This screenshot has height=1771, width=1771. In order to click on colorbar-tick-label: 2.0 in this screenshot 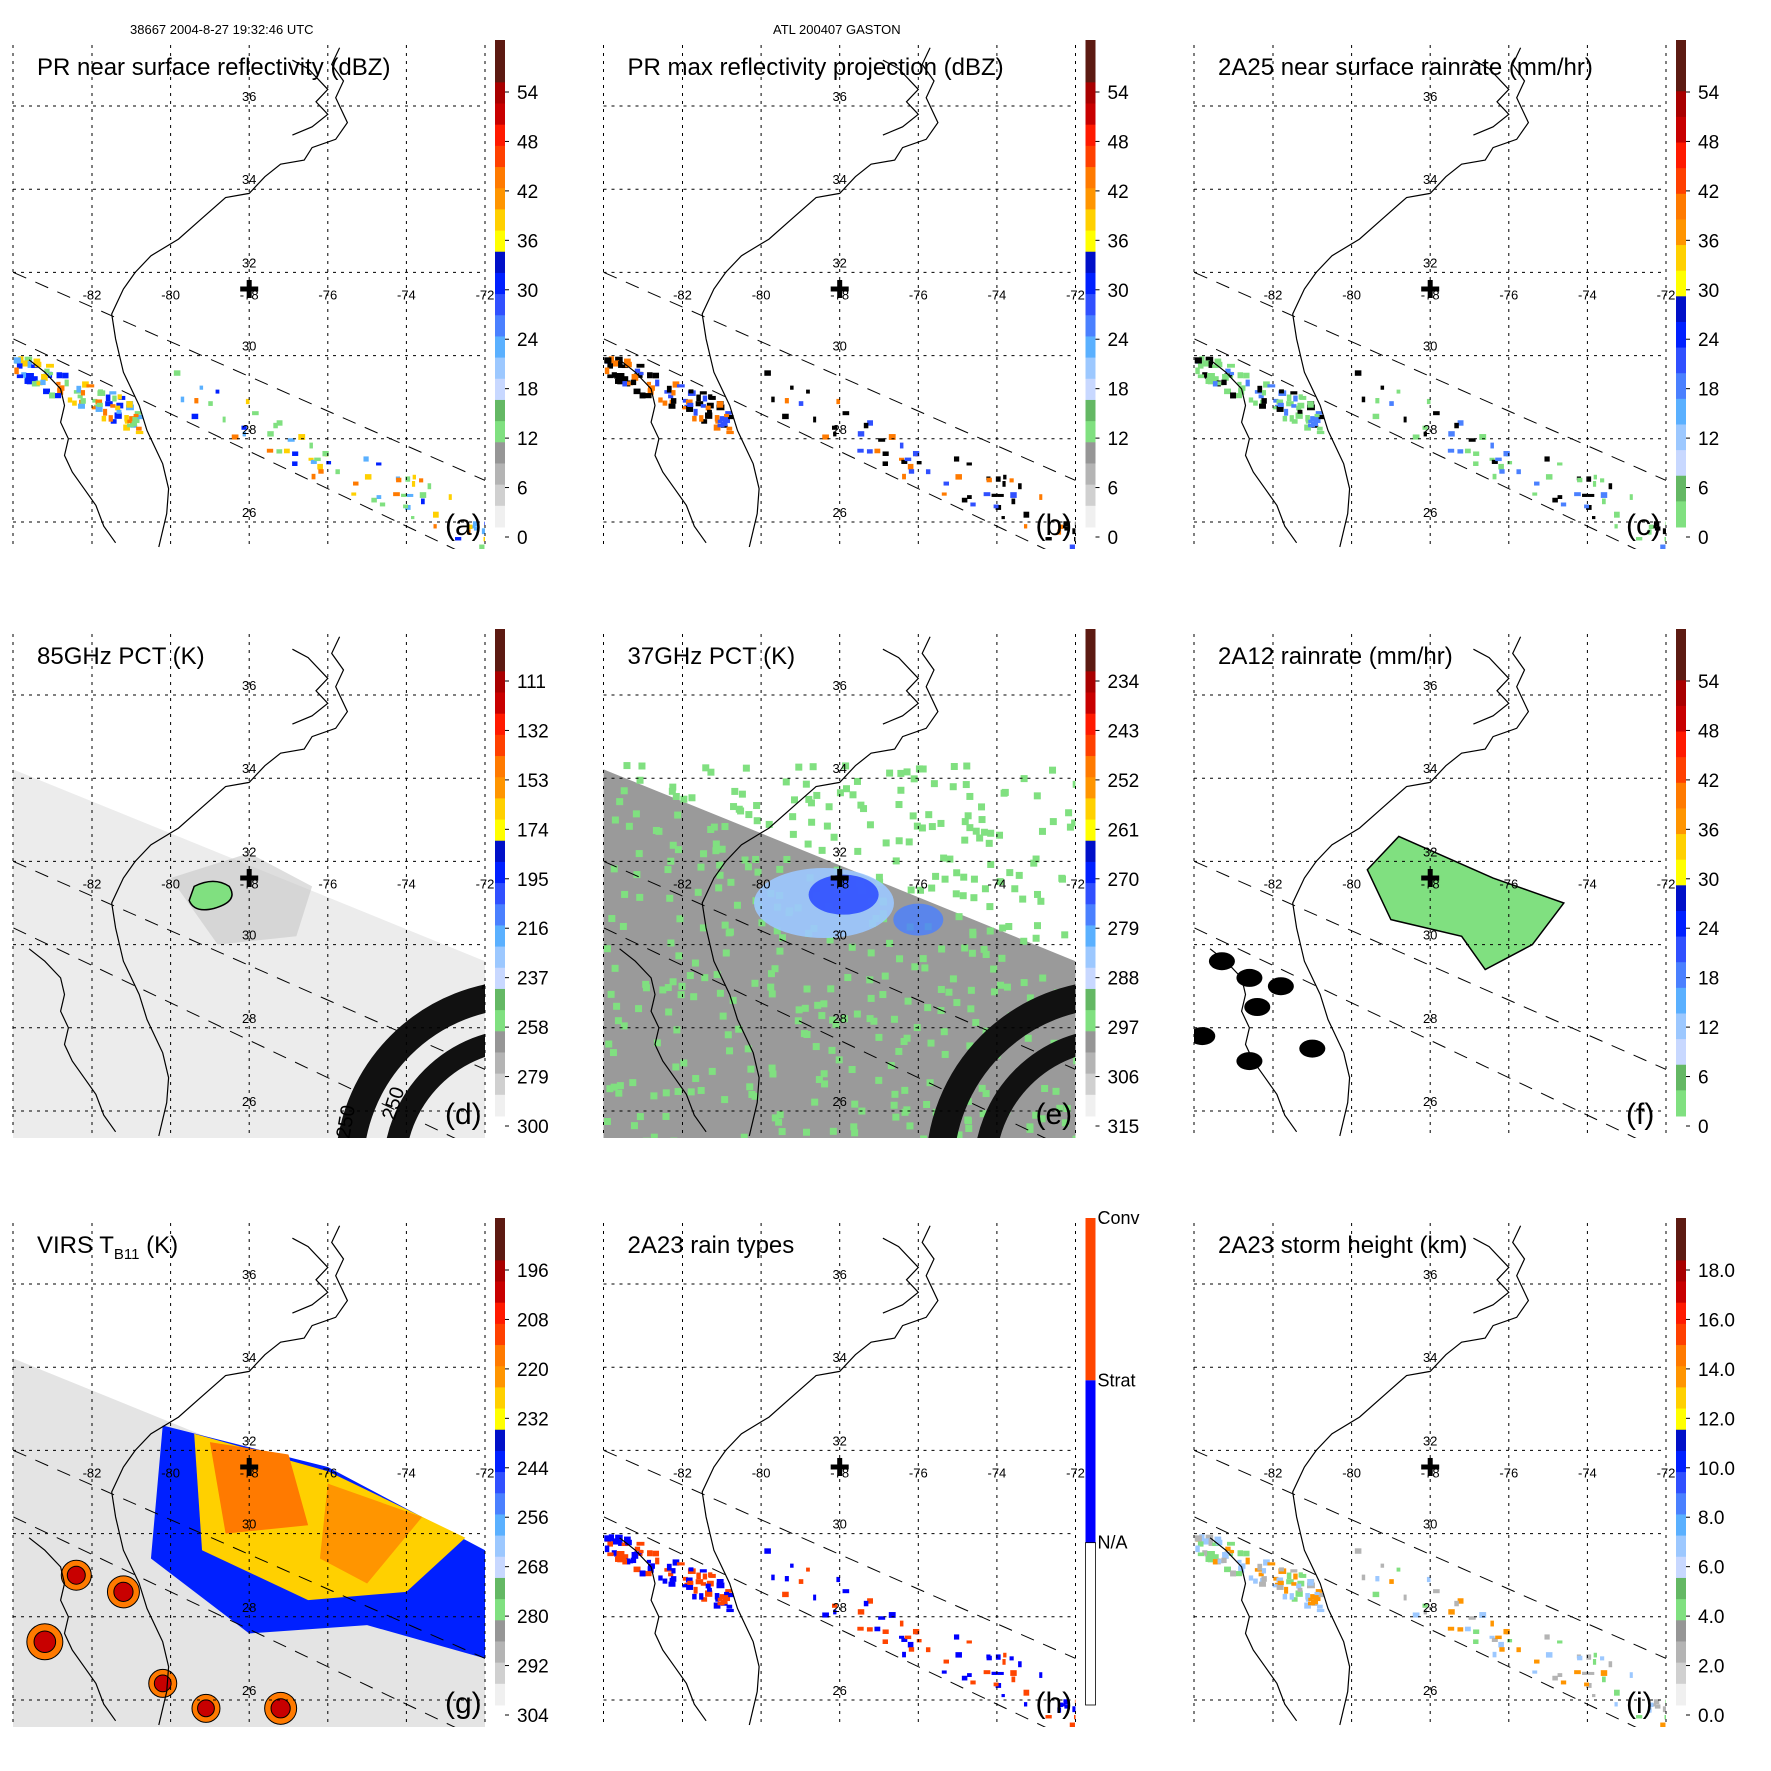, I will do `click(1711, 1667)`.